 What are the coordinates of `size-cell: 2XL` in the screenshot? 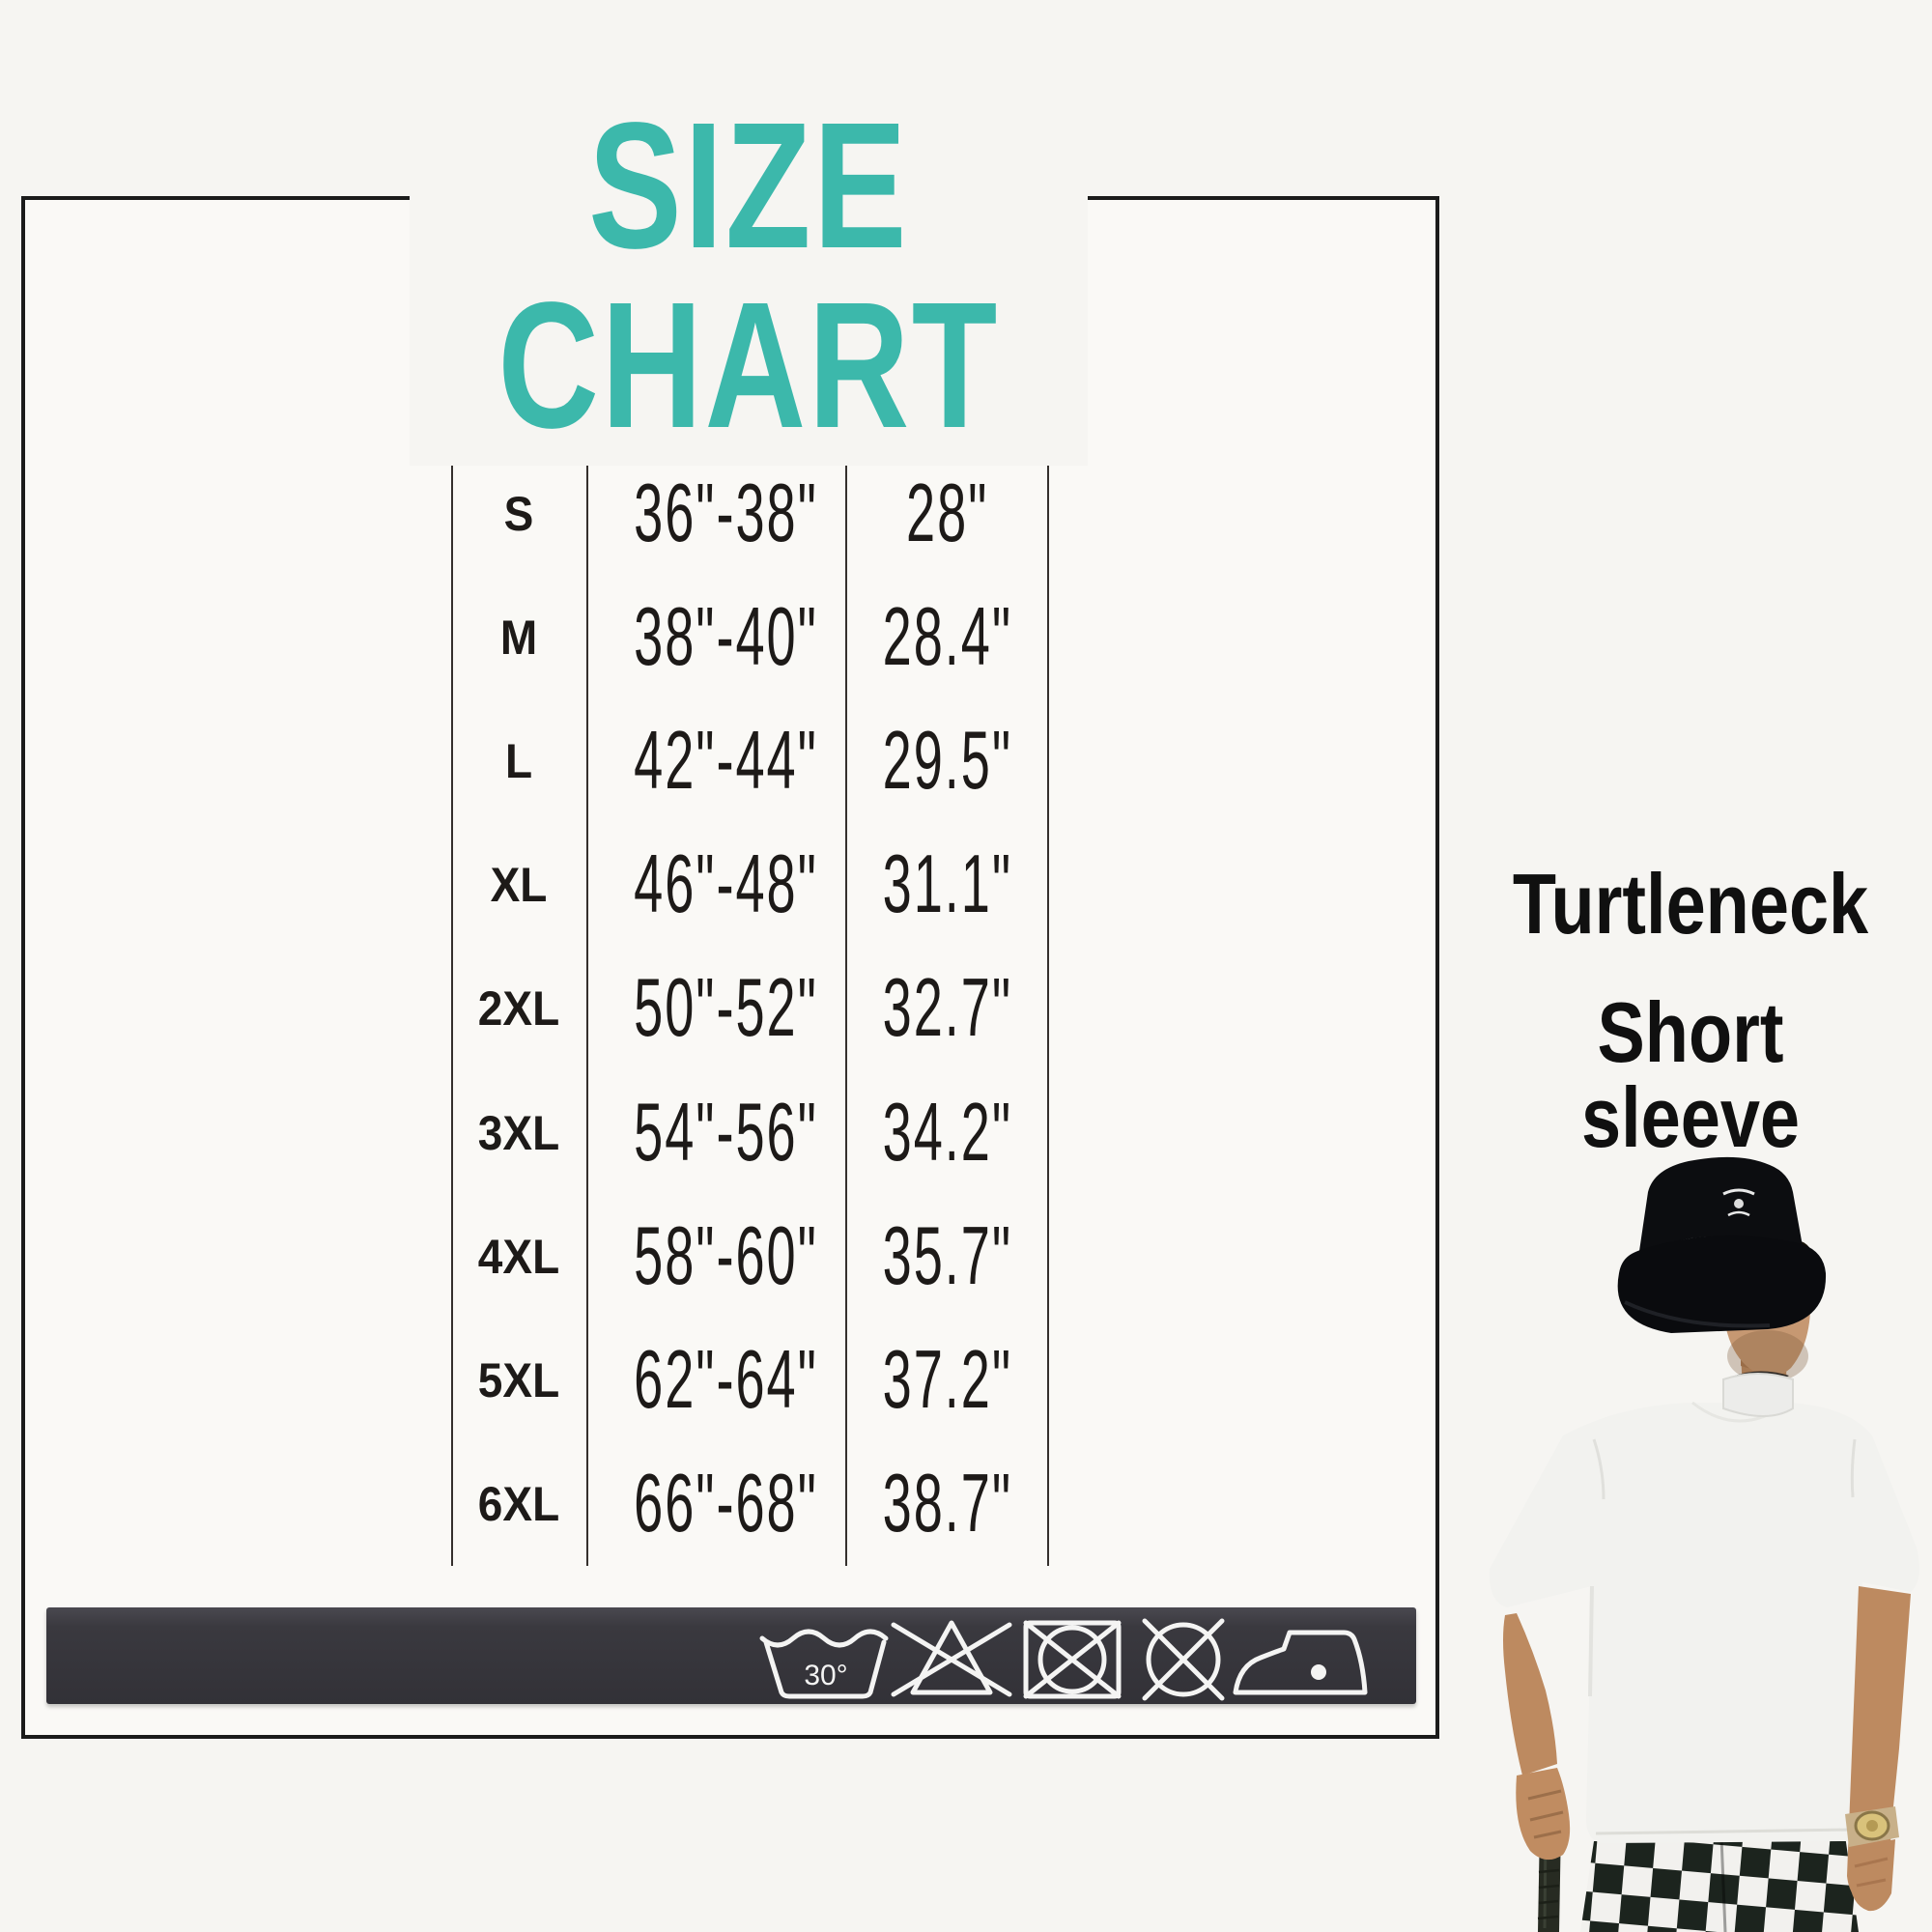 It's located at (518, 1009).